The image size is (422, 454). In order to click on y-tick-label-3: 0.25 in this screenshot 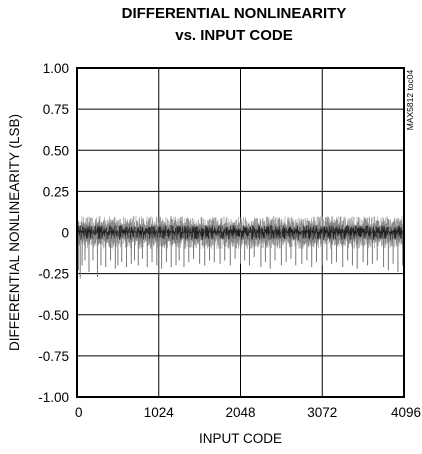, I will do `click(56, 191)`.